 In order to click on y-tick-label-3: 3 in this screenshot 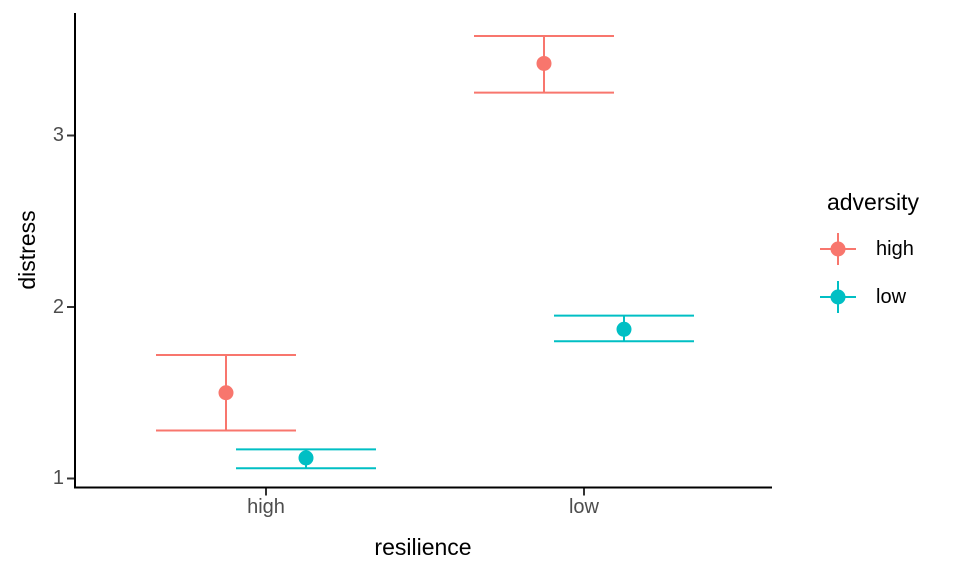, I will do `click(58, 135)`.